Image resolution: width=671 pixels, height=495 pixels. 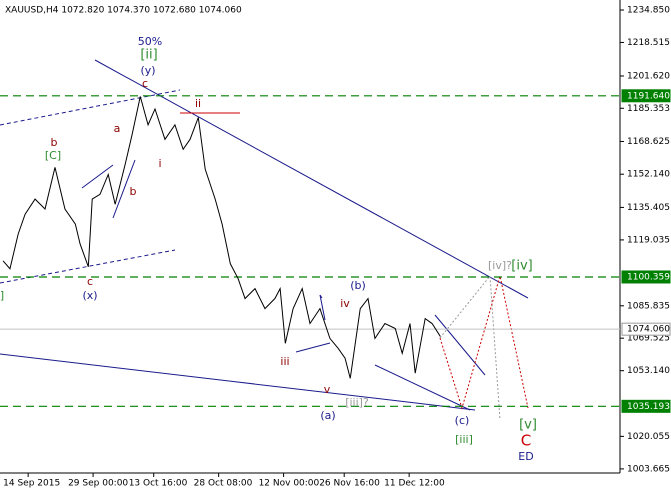 What do you see at coordinates (150, 41) in the screenshot?
I see `wave-label: 50%` at bounding box center [150, 41].